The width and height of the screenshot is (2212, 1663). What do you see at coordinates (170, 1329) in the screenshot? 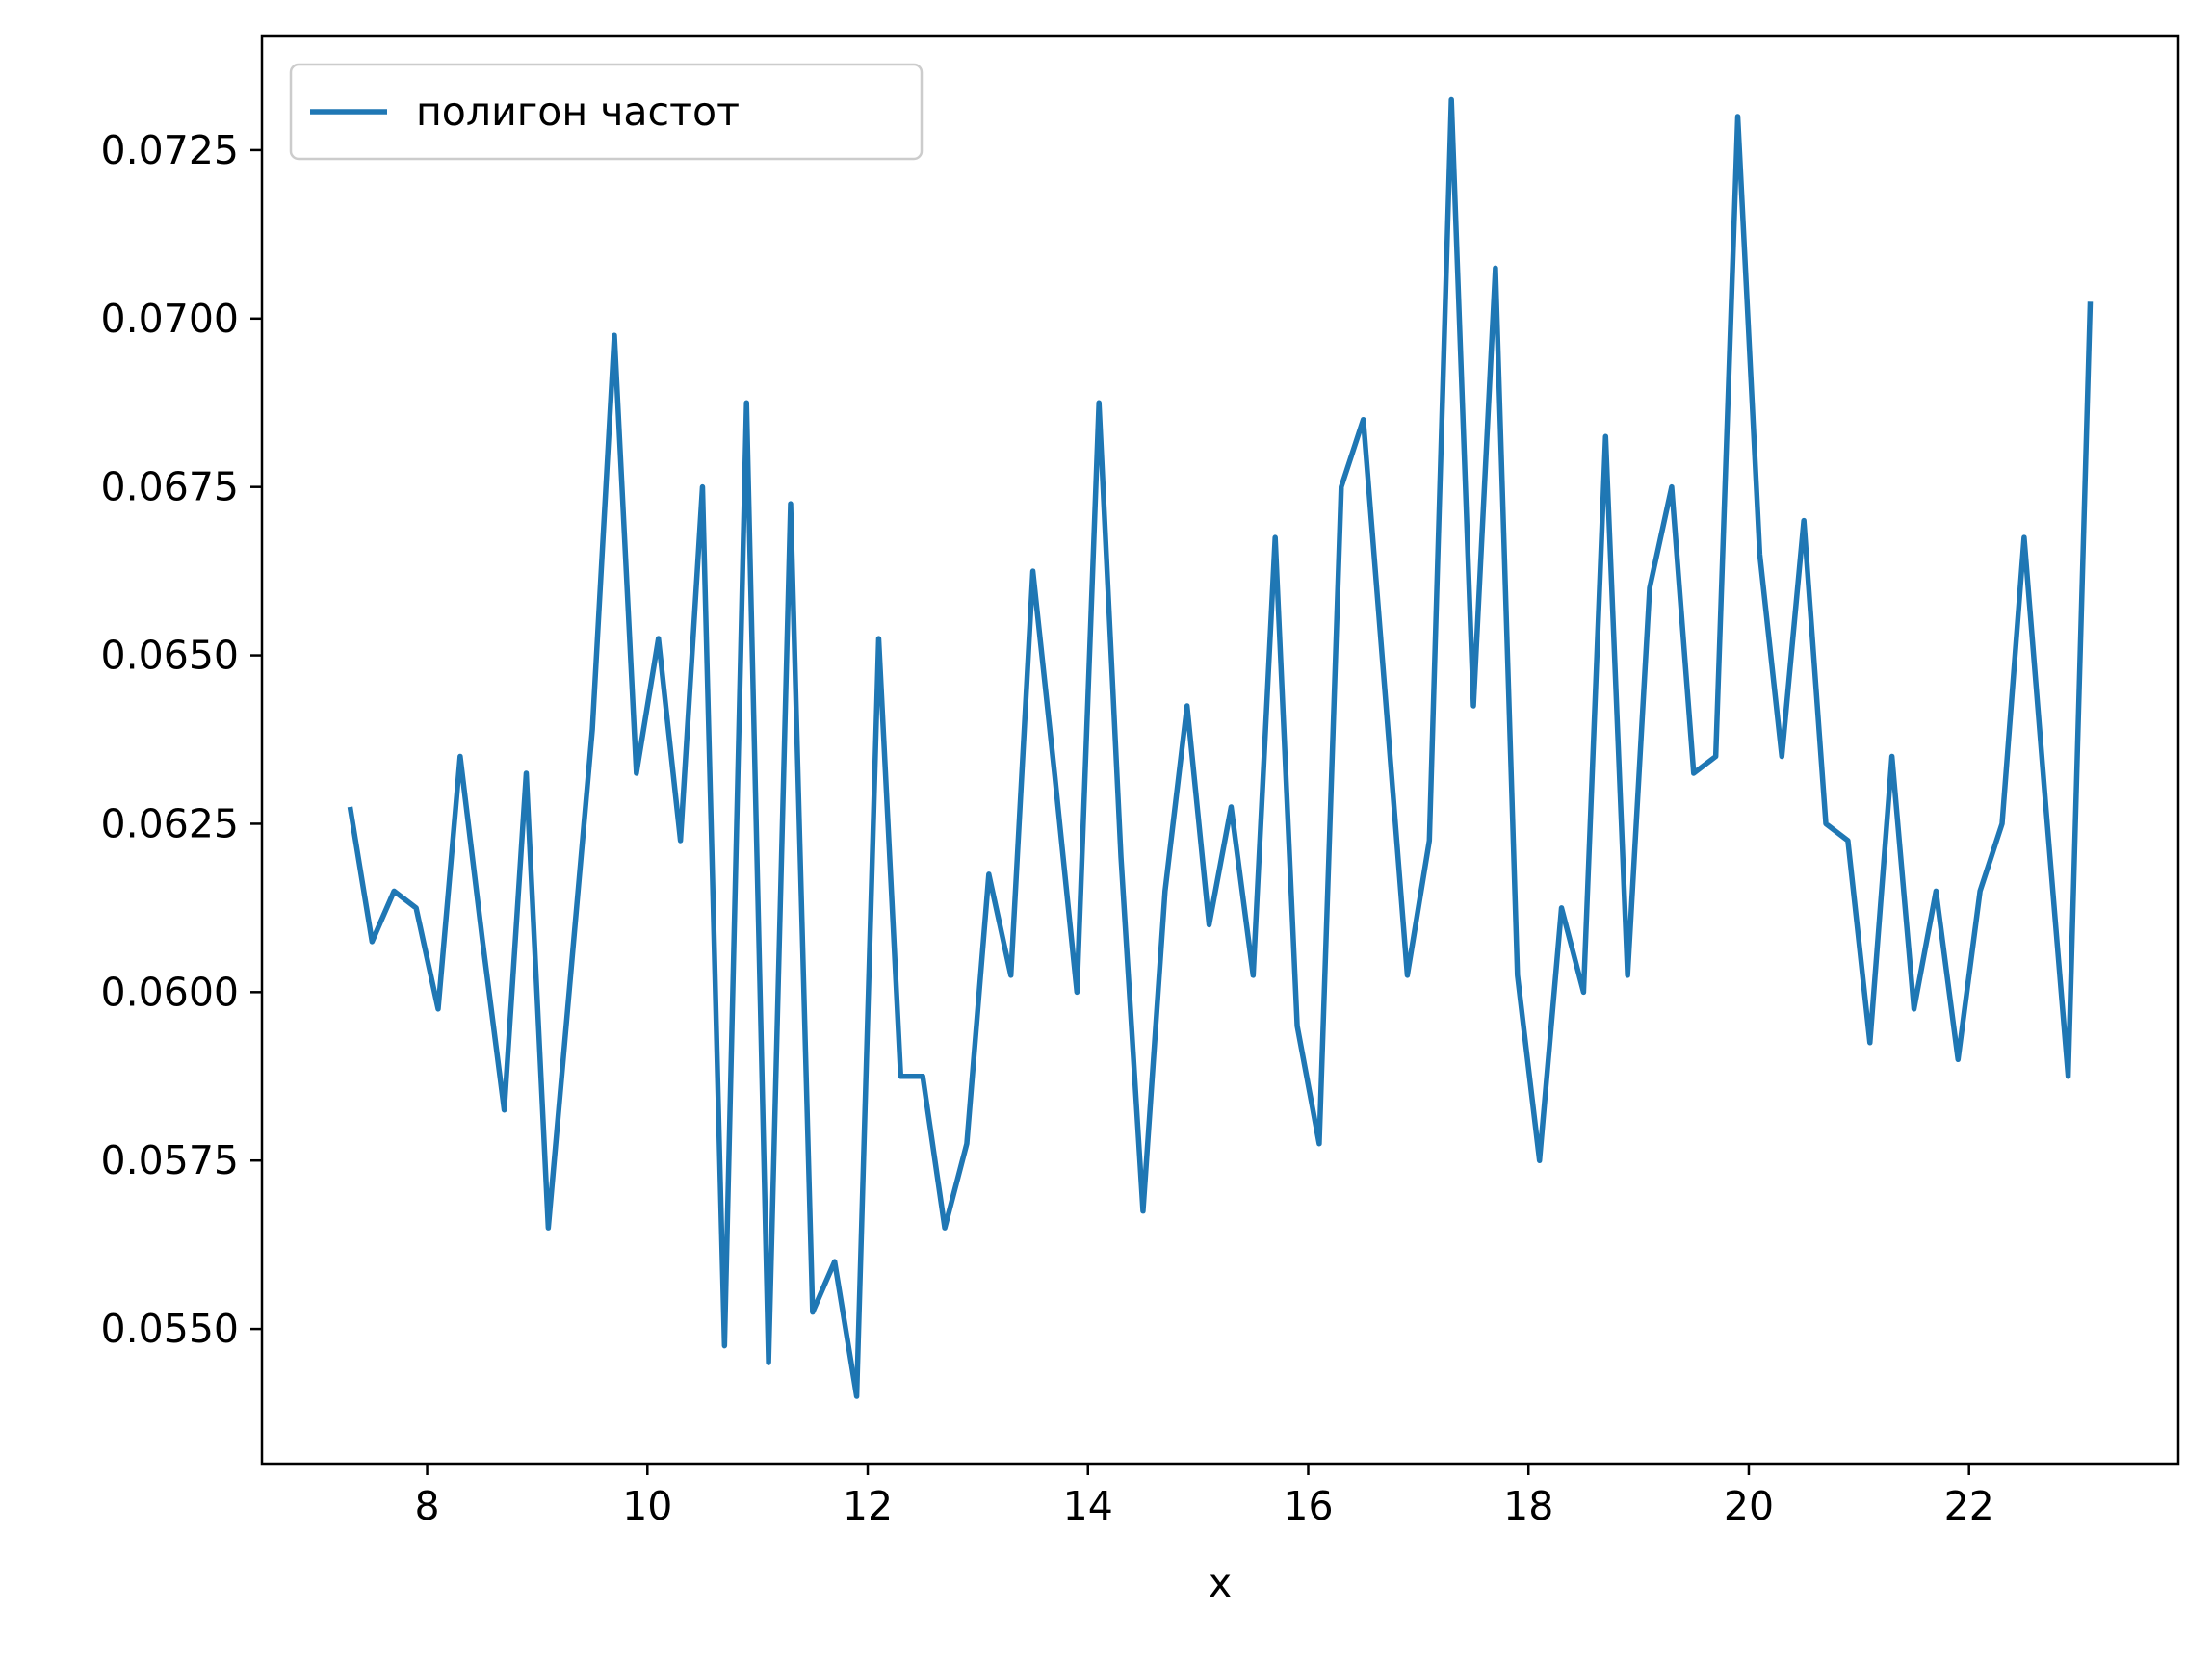
I see `y-tick-label: 0.0550` at bounding box center [170, 1329].